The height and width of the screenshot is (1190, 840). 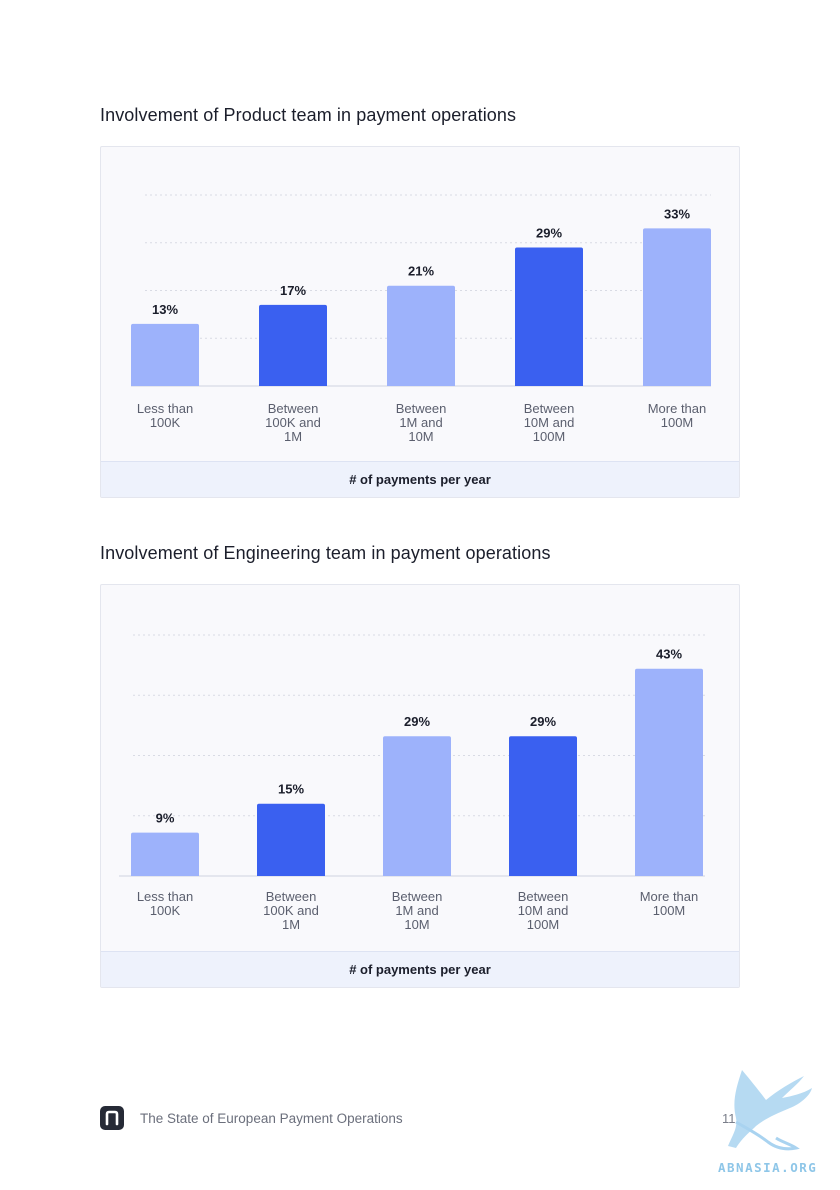 I want to click on data-label: 13%, so click(x=165, y=309).